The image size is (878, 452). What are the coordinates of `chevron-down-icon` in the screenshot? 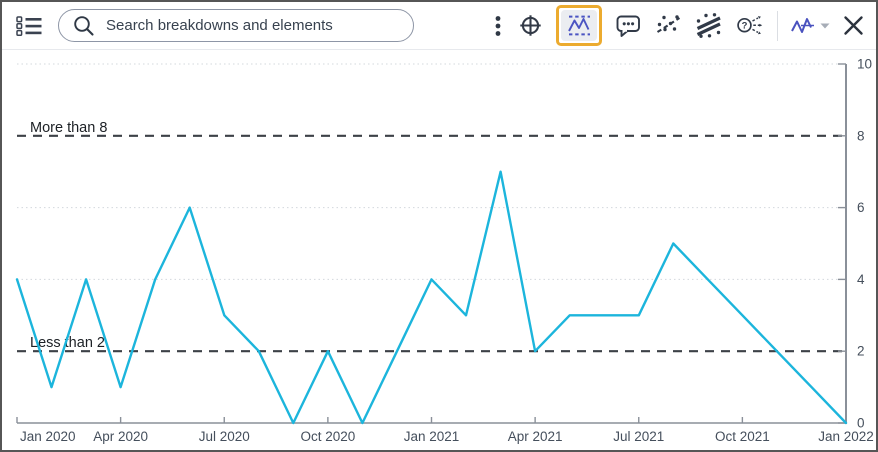 It's located at (825, 25).